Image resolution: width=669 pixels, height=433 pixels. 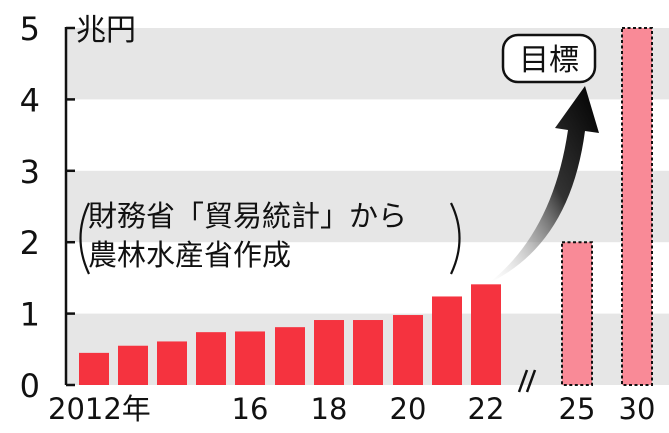 What do you see at coordinates (69, 206) in the screenshot?
I see `y-axis` at bounding box center [69, 206].